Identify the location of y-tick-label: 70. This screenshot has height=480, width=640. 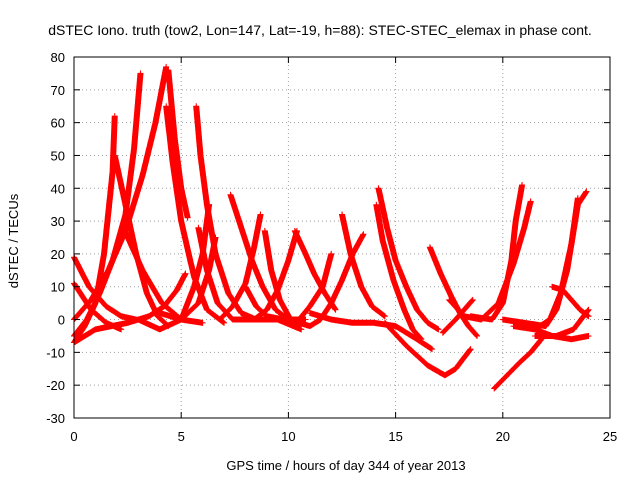
(58, 90).